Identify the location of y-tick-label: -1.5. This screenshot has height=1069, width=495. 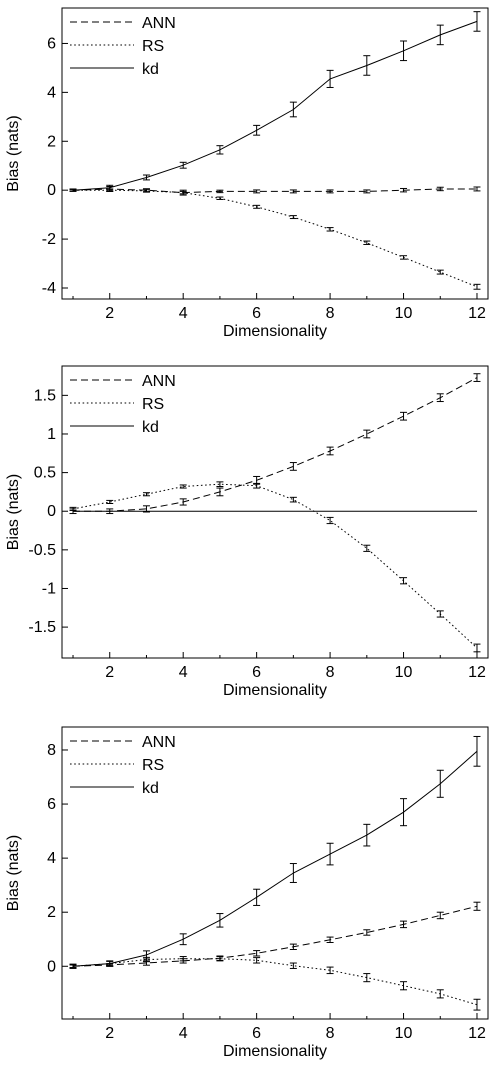
(42, 627).